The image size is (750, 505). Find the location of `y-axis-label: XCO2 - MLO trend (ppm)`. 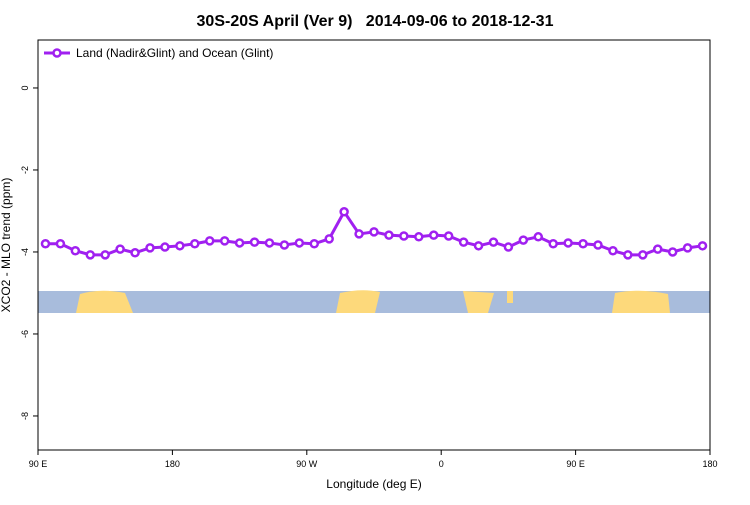

y-axis-label: XCO2 - MLO trend (ppm) is located at coordinates (6, 245).